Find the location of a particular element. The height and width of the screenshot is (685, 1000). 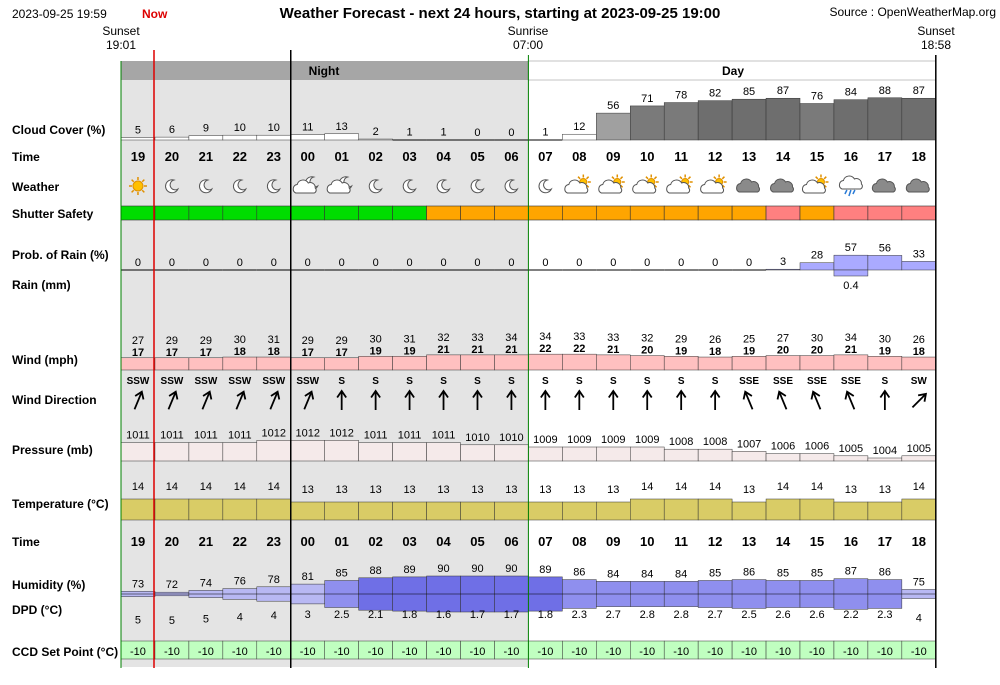

moon-icon is located at coordinates (477, 186).